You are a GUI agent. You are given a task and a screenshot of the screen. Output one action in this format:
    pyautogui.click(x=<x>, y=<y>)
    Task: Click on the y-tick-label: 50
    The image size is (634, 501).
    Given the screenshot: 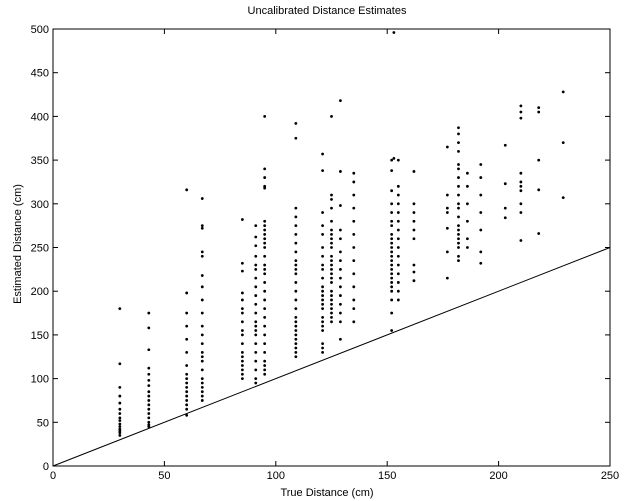 What is the action you would take?
    pyautogui.click(x=43, y=423)
    